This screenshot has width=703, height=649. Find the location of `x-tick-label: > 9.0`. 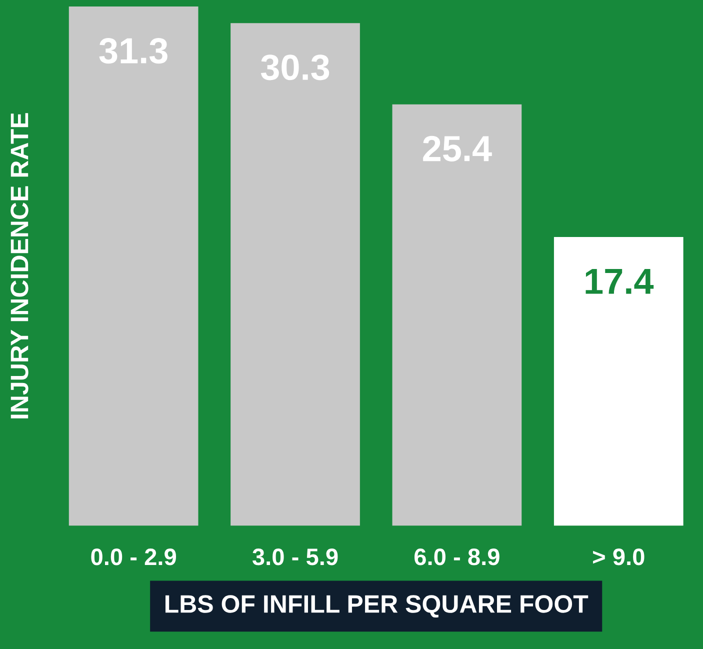

x-tick-label: > 9.0 is located at coordinates (618, 557).